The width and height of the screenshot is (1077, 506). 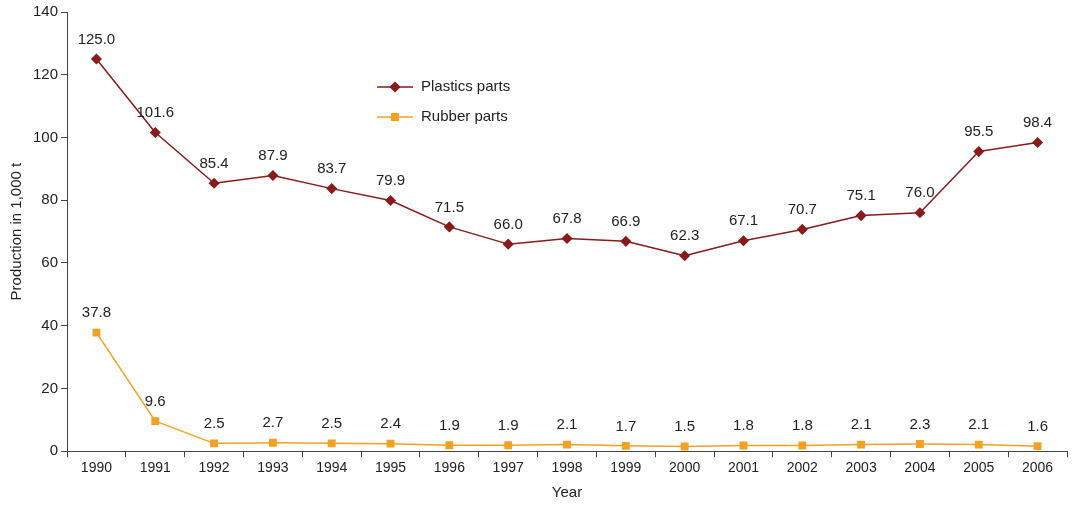 What do you see at coordinates (50, 387) in the screenshot?
I see `y-tick-label: 20` at bounding box center [50, 387].